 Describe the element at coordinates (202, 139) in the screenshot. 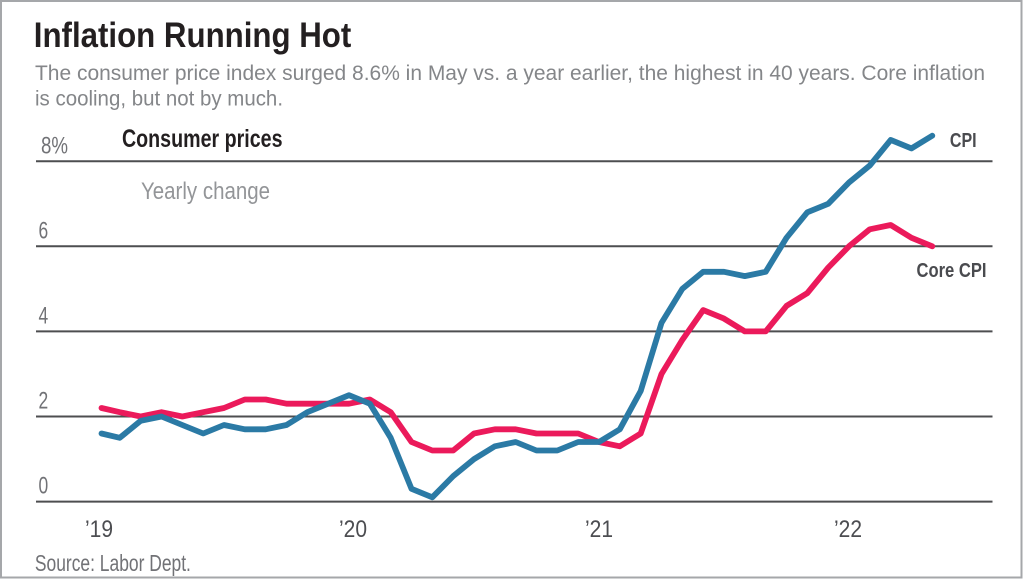

I see `svg-text: Consumer prices` at that location.